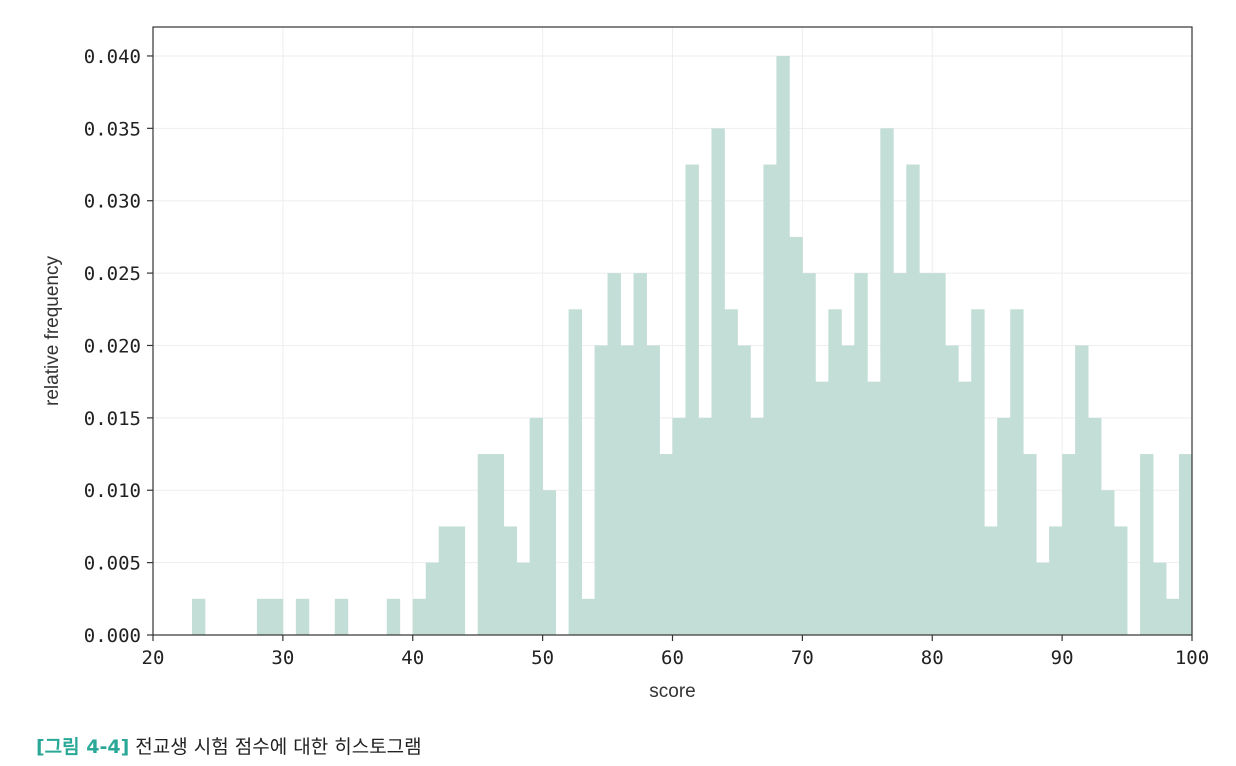 The width and height of the screenshot is (1236, 766). I want to click on figure-caption: [그림 4-4] 전교생 시험 점수에 대한 히스토그램, so click(229, 745).